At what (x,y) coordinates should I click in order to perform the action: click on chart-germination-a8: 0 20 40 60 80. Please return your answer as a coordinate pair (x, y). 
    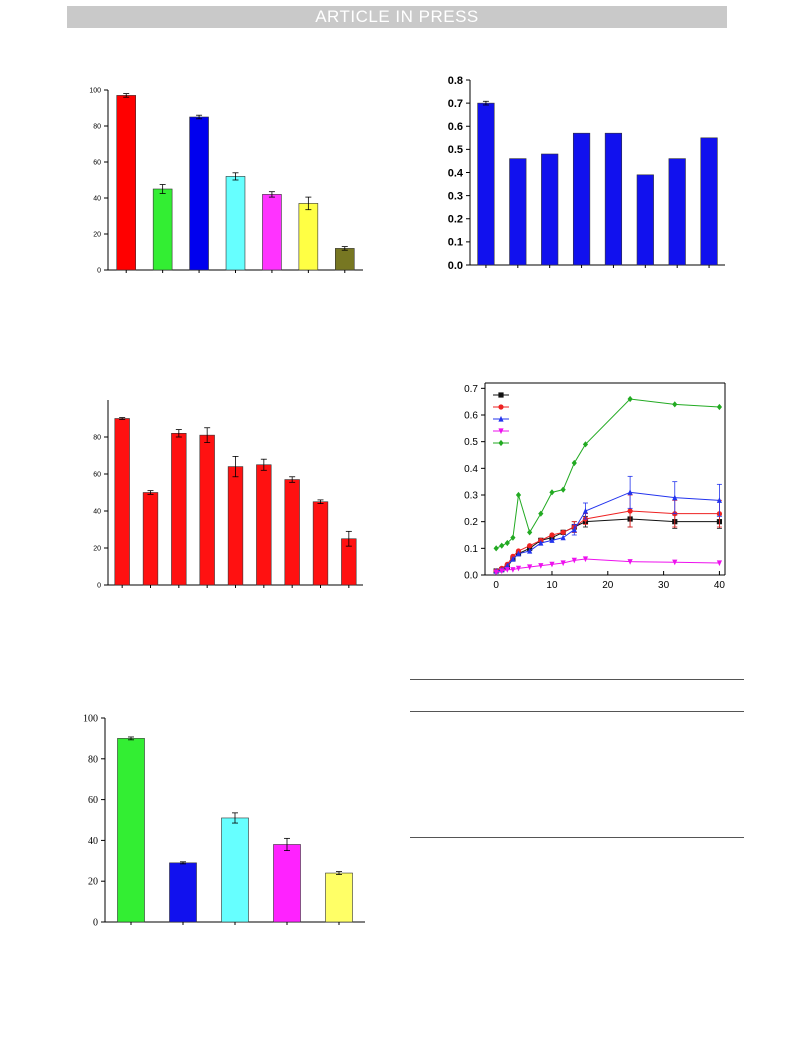
    Looking at the image, I should click on (228, 494).